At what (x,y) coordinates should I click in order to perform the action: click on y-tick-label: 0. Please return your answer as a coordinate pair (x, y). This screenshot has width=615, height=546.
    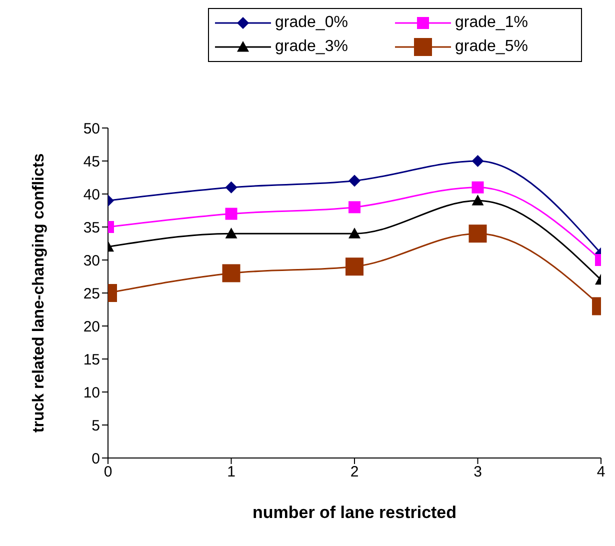
    Looking at the image, I should click on (96, 459).